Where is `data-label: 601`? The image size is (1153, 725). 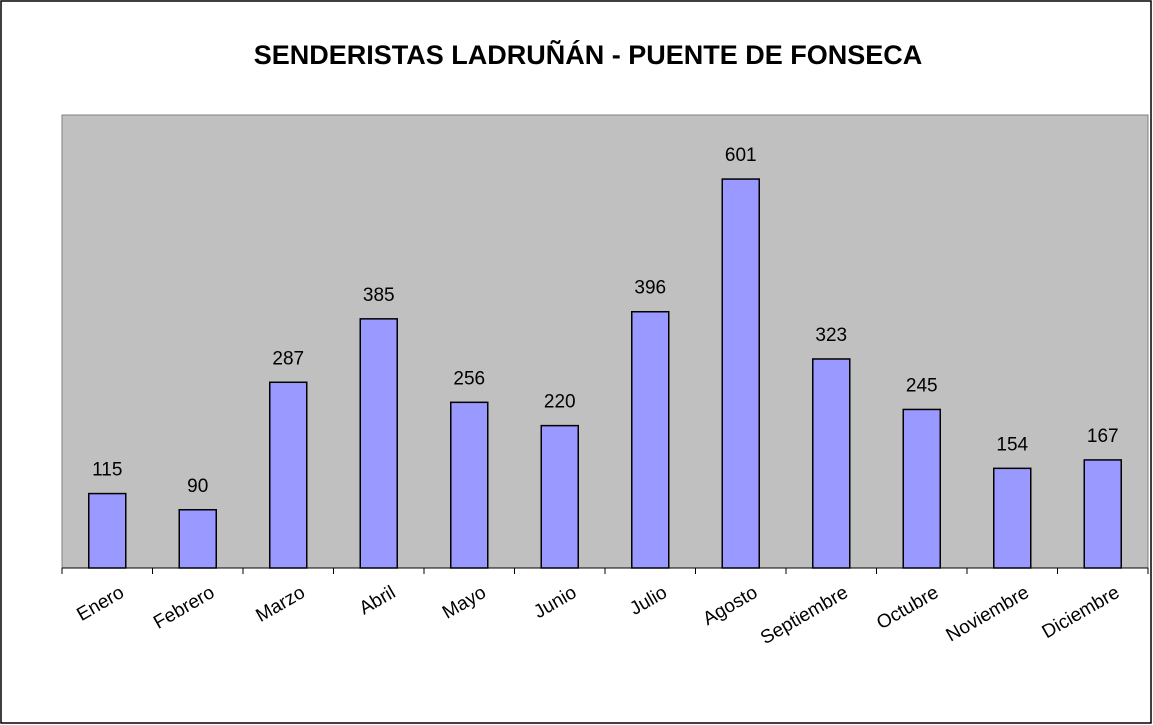 data-label: 601 is located at coordinates (741, 155).